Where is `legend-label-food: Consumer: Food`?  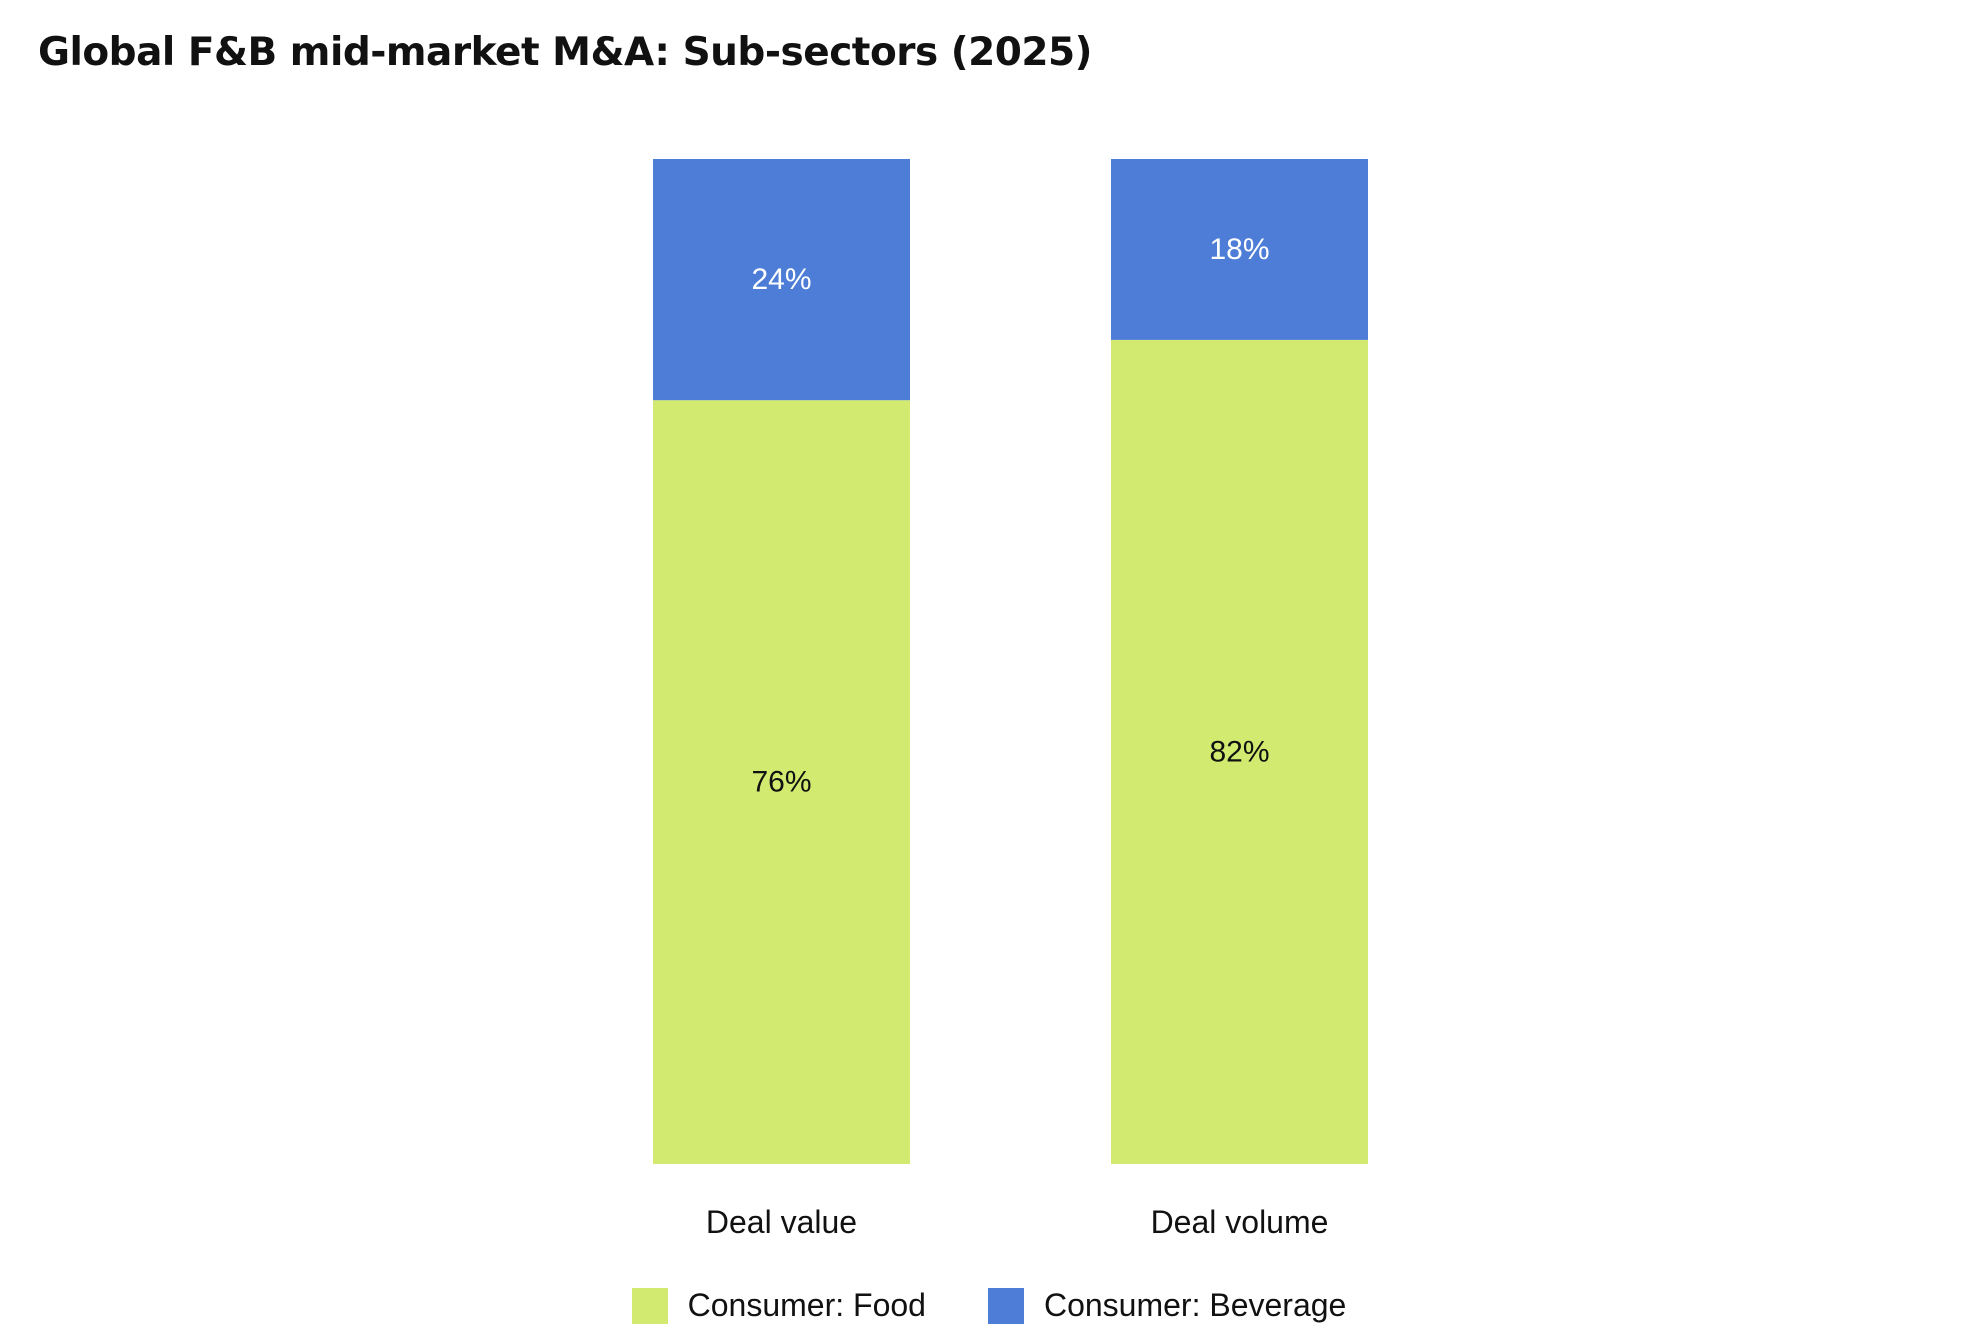 legend-label-food: Consumer: Food is located at coordinates (806, 1305).